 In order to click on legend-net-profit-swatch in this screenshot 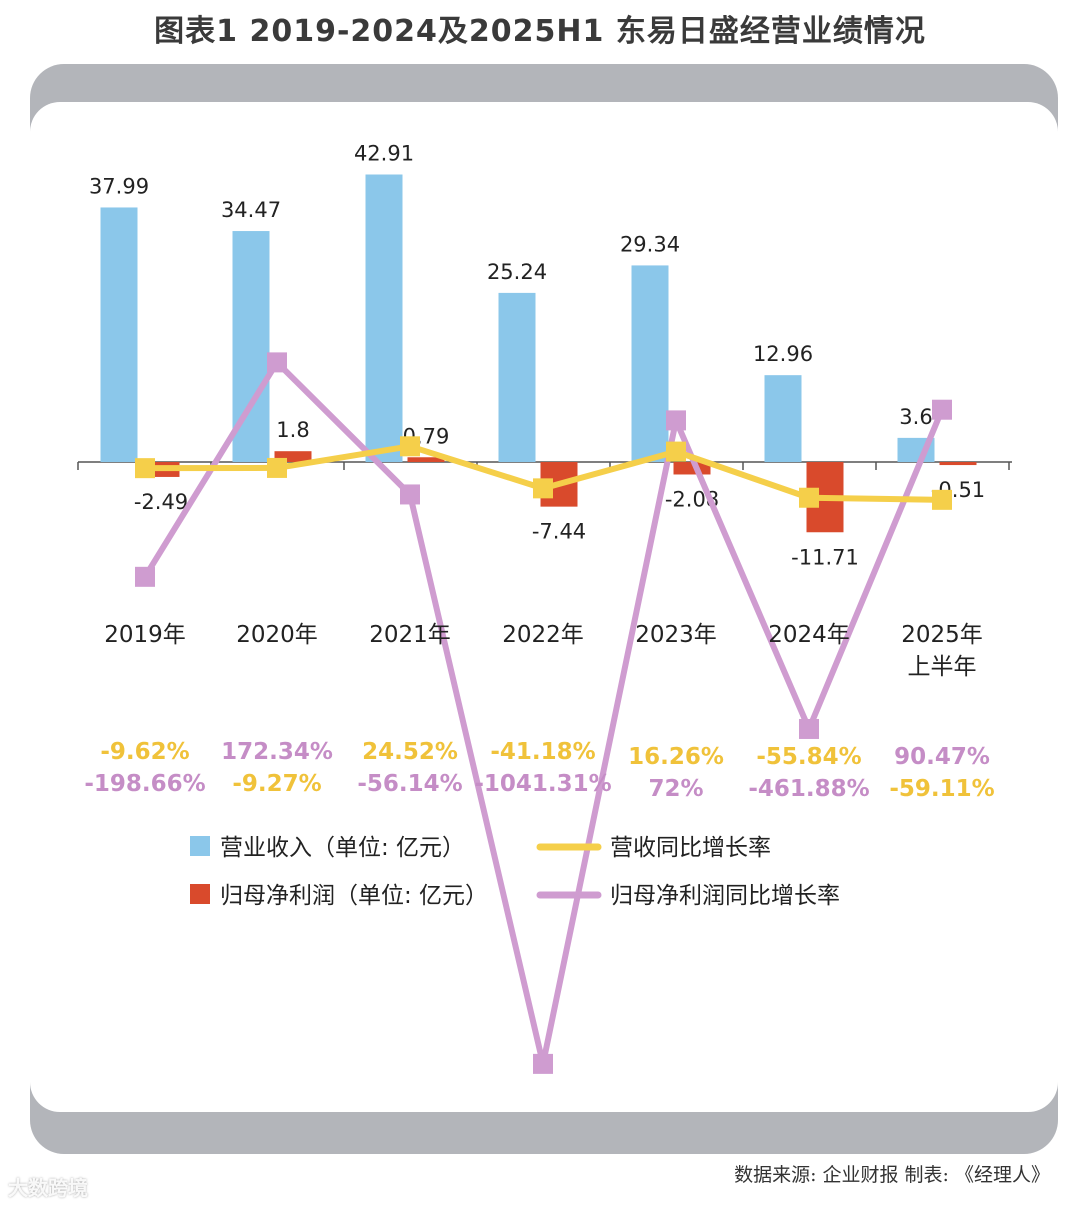, I will do `click(200, 894)`.